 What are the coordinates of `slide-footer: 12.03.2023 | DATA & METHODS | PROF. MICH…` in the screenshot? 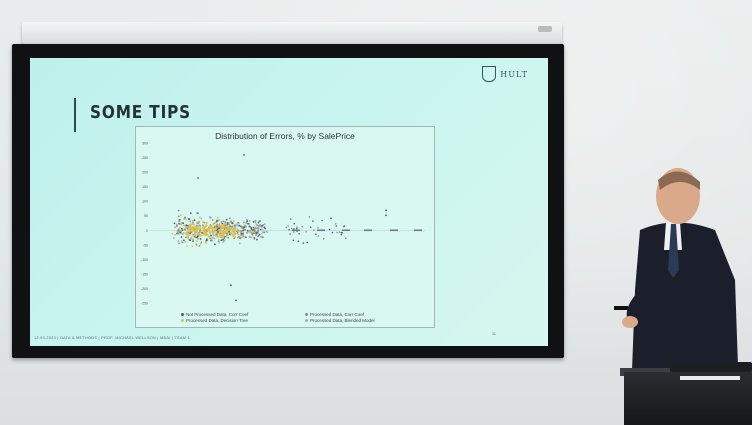 It's located at (112, 338).